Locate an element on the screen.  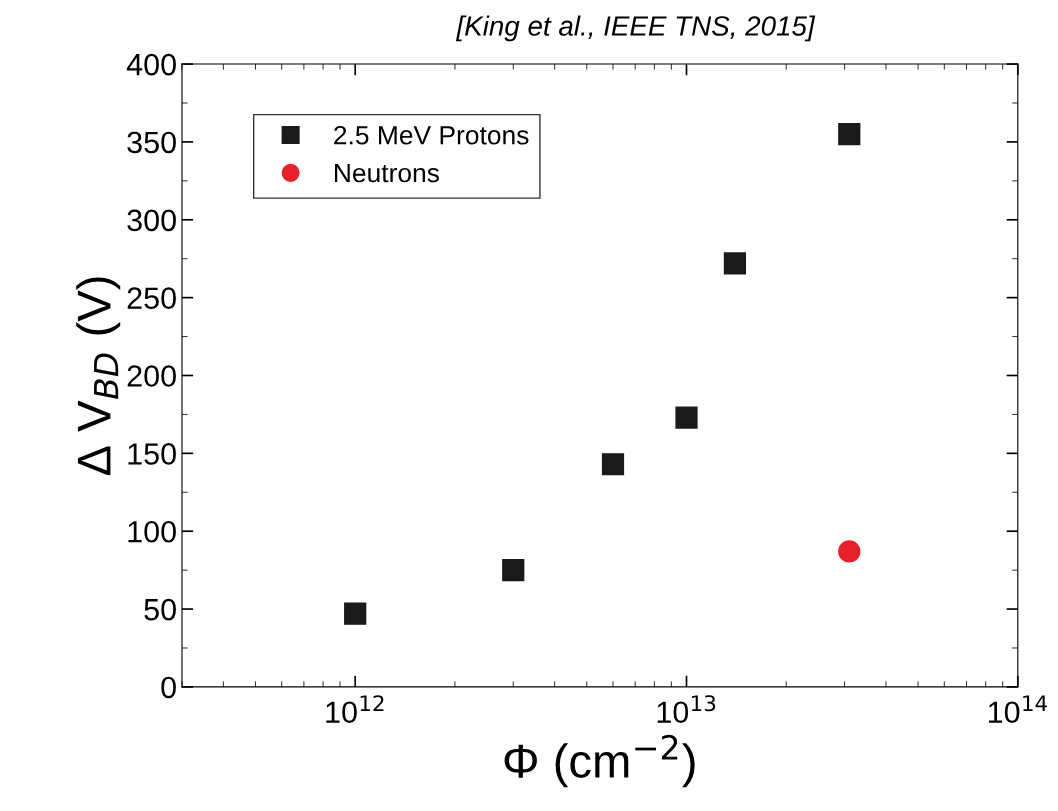
x-axis-title: Φ (cm$^{−2}$) is located at coordinates (599, 761).